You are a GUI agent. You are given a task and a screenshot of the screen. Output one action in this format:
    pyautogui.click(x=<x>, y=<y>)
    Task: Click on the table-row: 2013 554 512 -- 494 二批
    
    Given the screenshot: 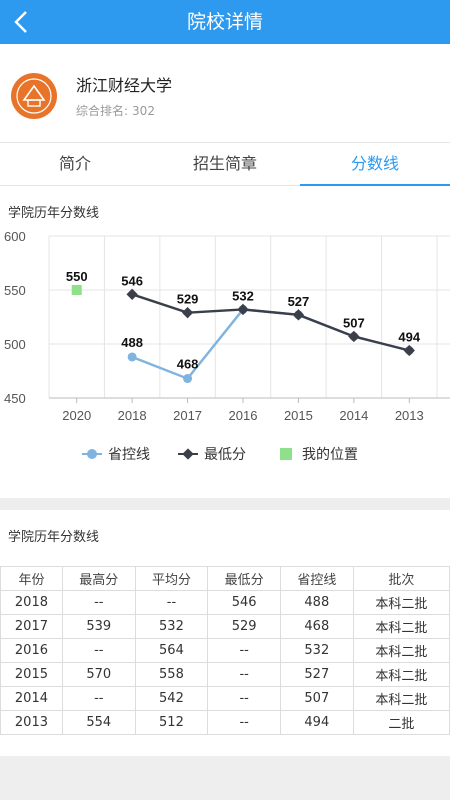 What is the action you would take?
    pyautogui.click(x=225, y=722)
    